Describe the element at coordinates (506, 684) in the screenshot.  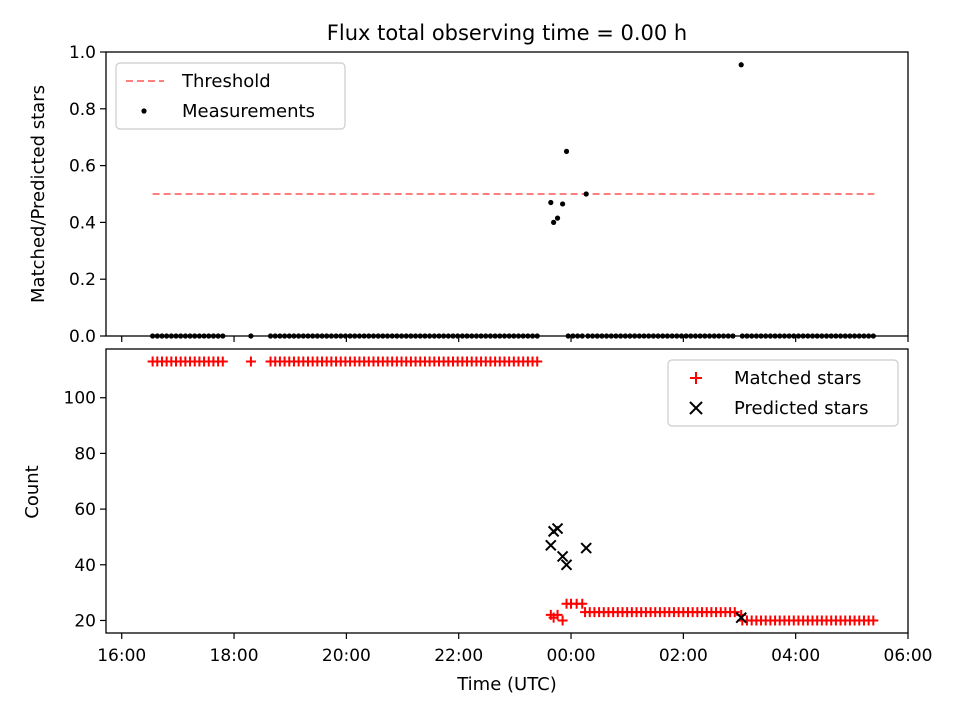
I see `x-axis-label: Time (UTC)` at that location.